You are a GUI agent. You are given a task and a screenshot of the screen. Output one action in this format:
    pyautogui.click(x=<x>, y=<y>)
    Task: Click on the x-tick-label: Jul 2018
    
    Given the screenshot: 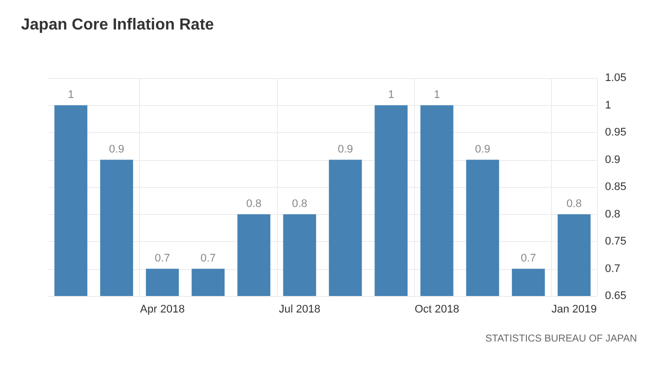 What is the action you would take?
    pyautogui.click(x=299, y=310)
    